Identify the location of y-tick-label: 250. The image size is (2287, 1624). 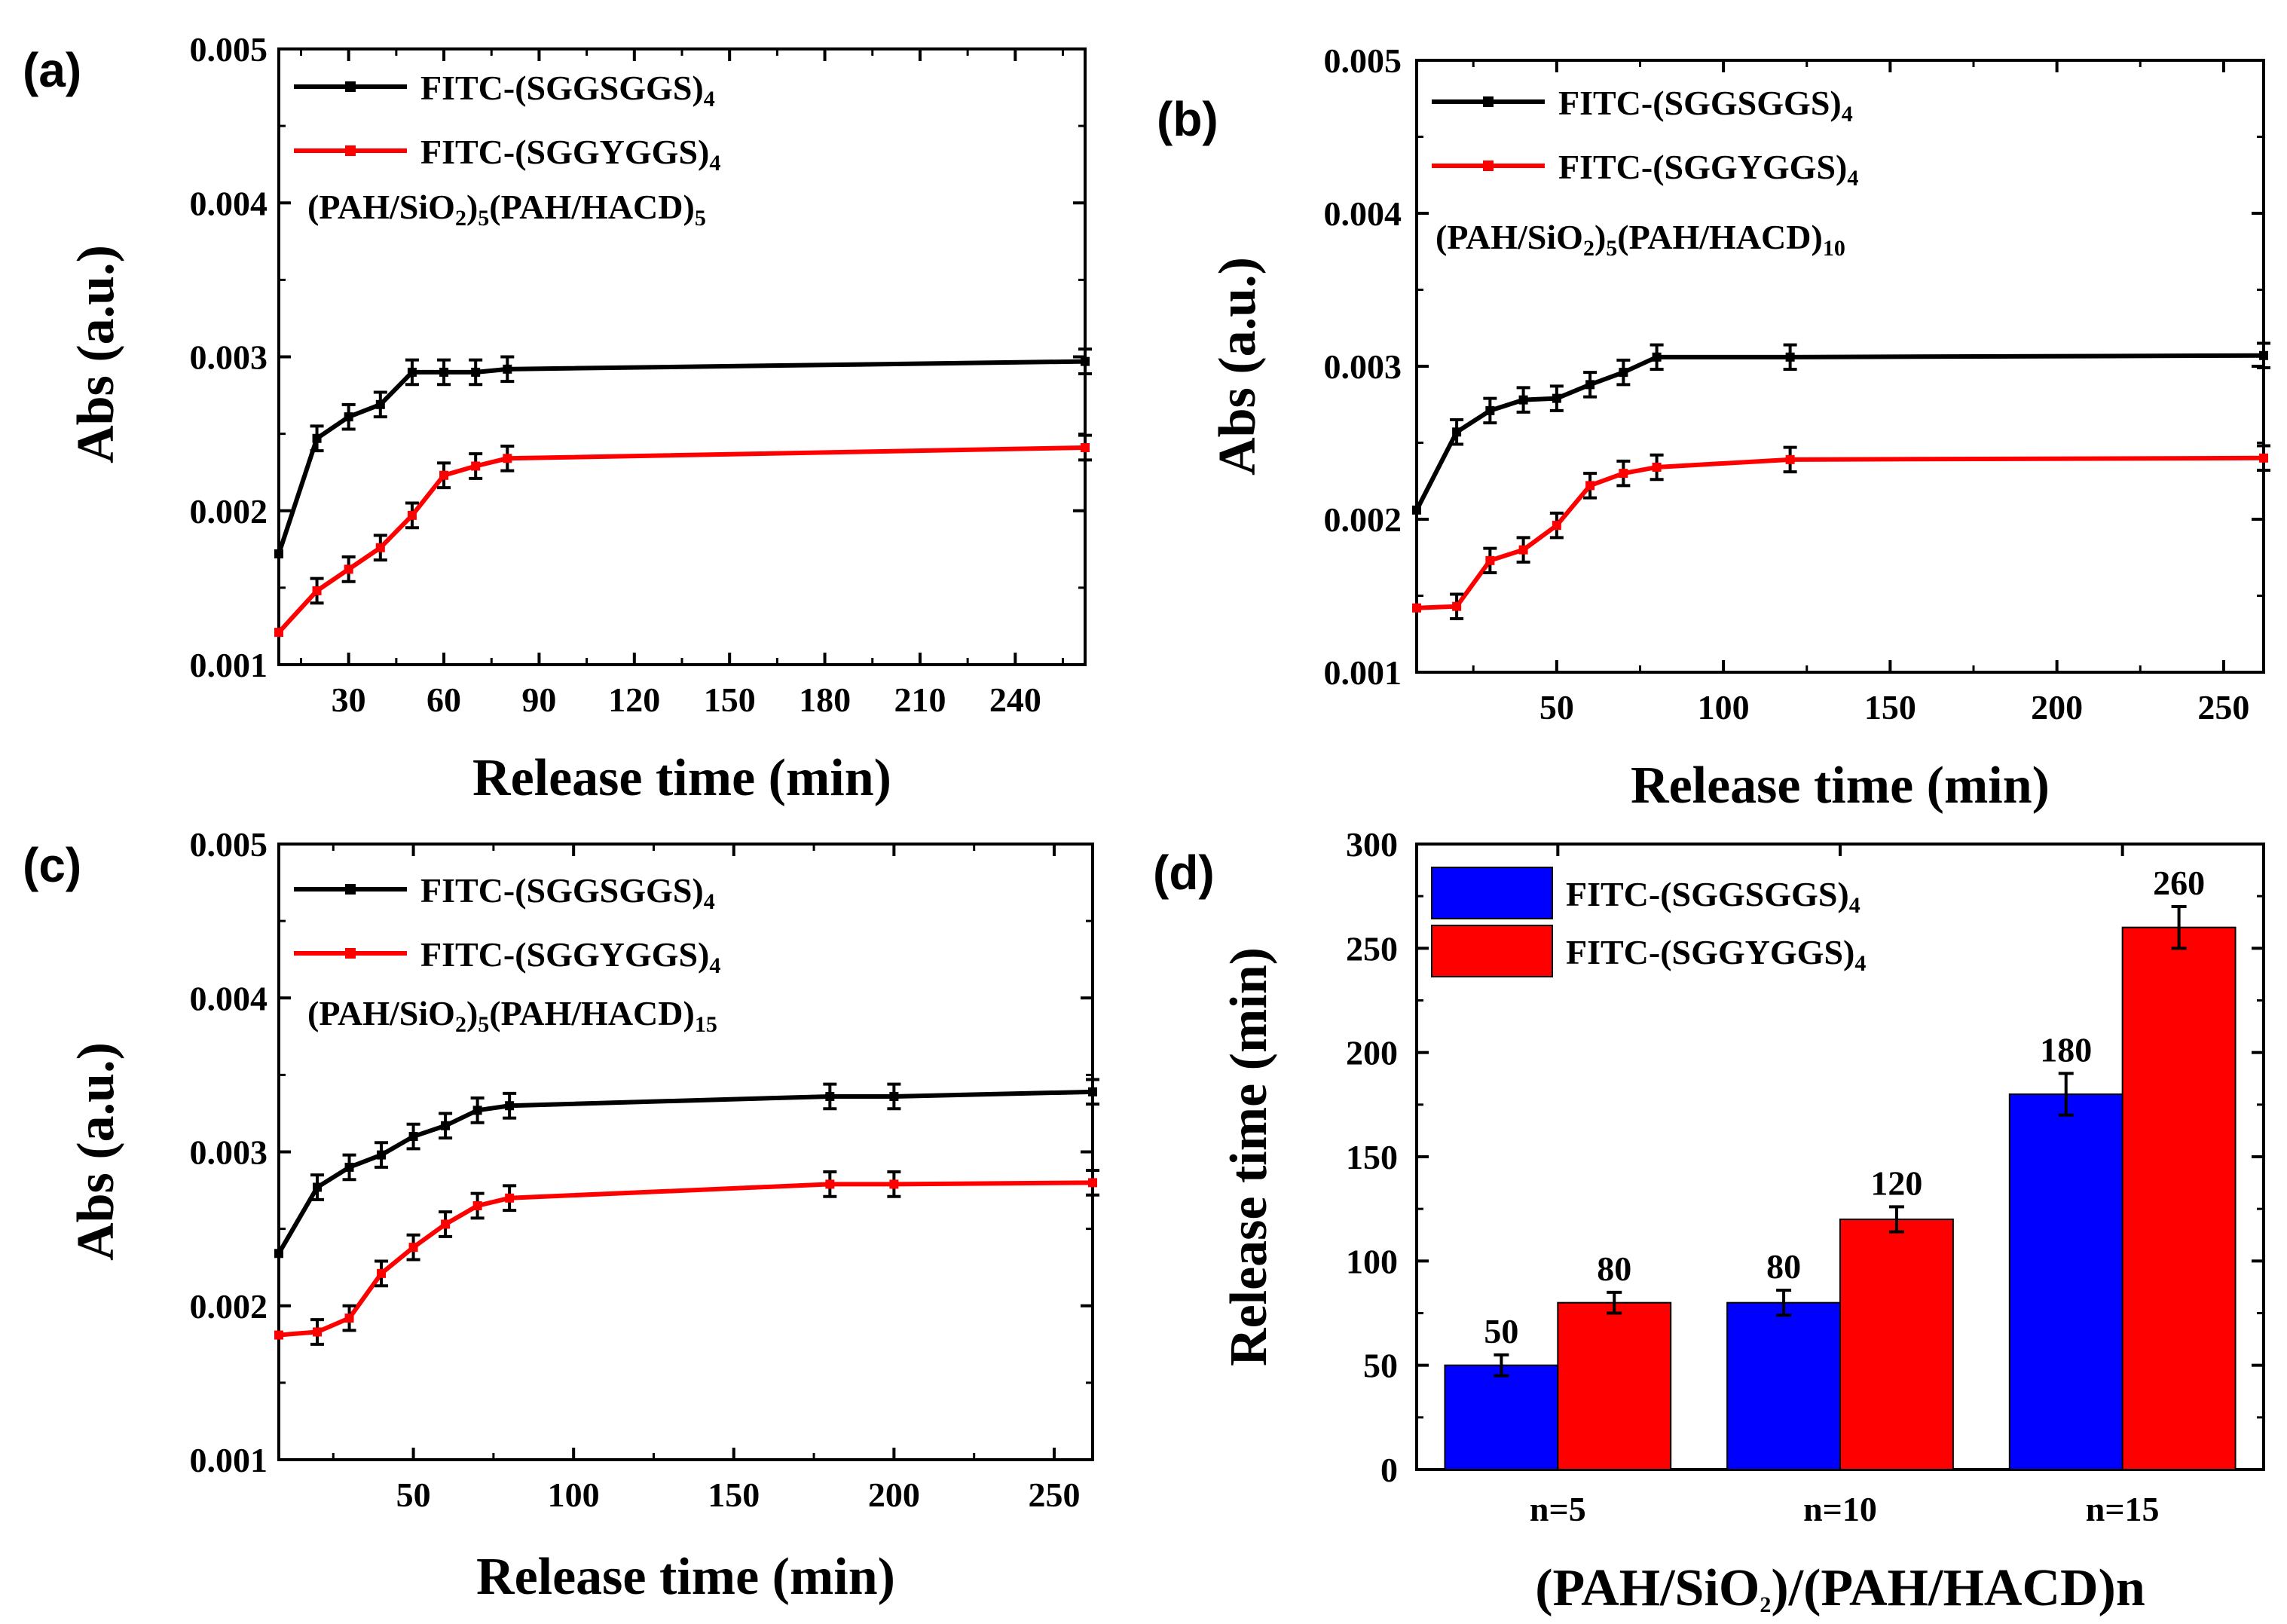
(1372, 948).